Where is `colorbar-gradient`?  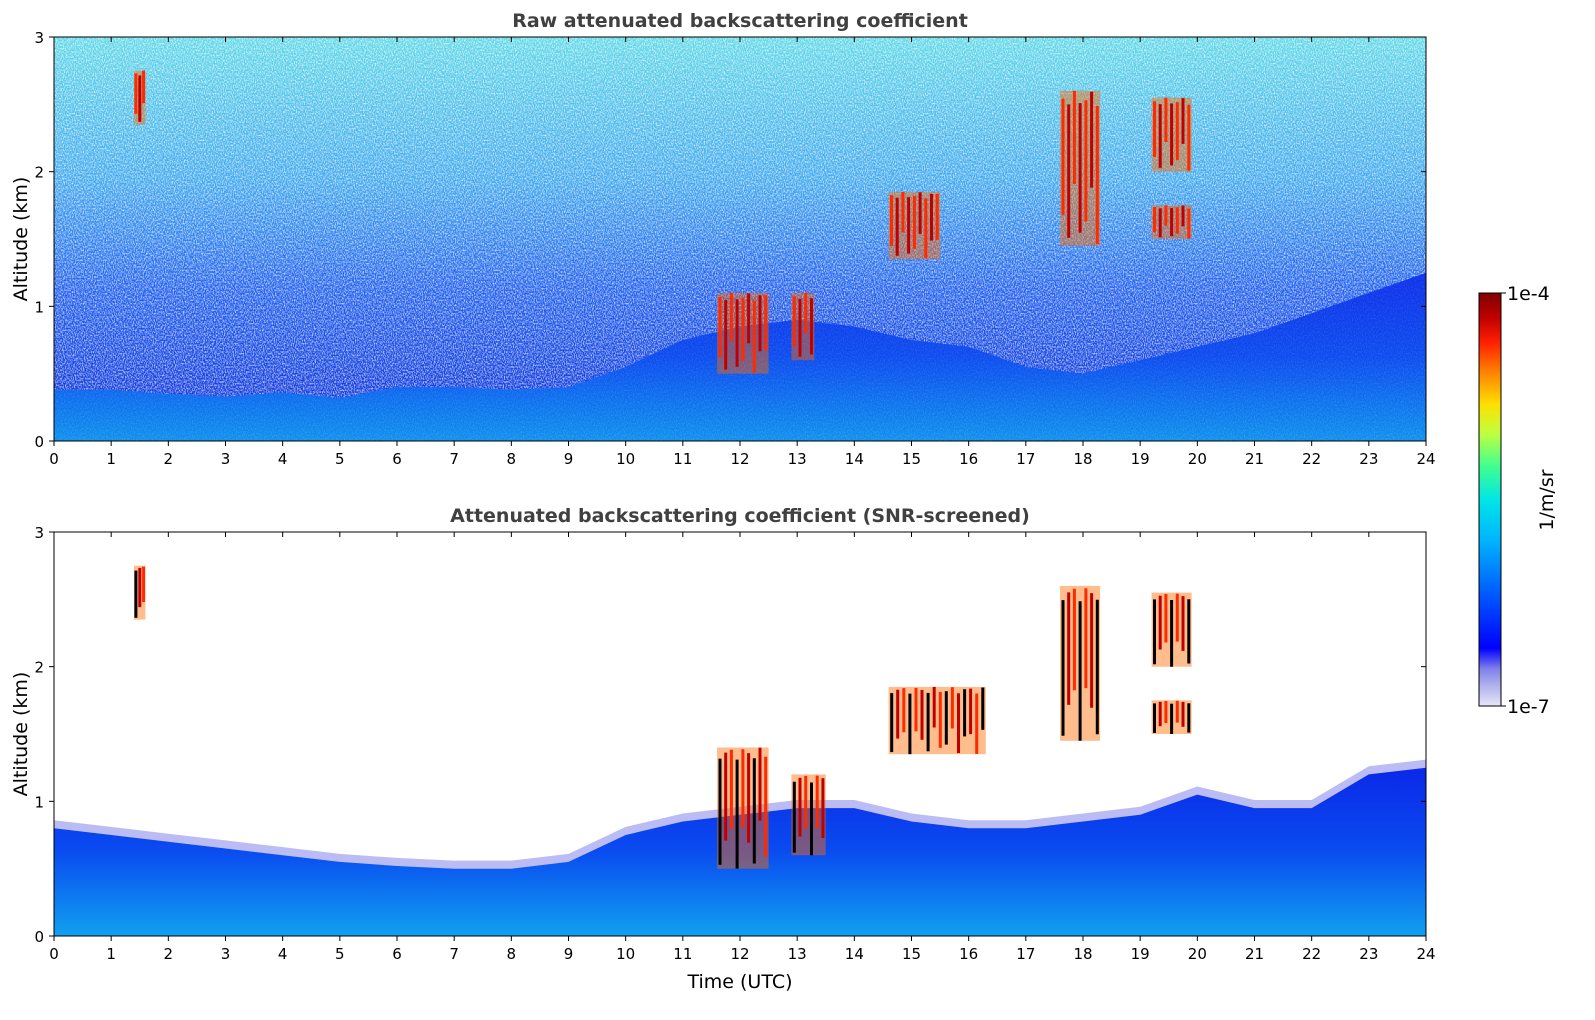 colorbar-gradient is located at coordinates (1490, 499).